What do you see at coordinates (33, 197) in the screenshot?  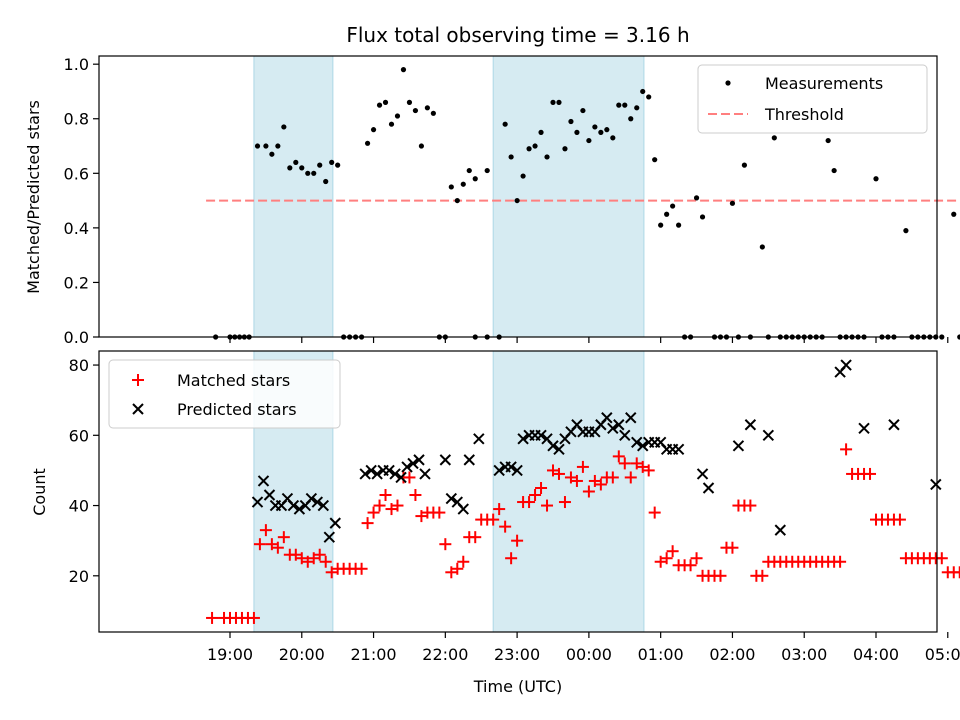 I see `top-y-axis-label: Matched/Predicted stars` at bounding box center [33, 197].